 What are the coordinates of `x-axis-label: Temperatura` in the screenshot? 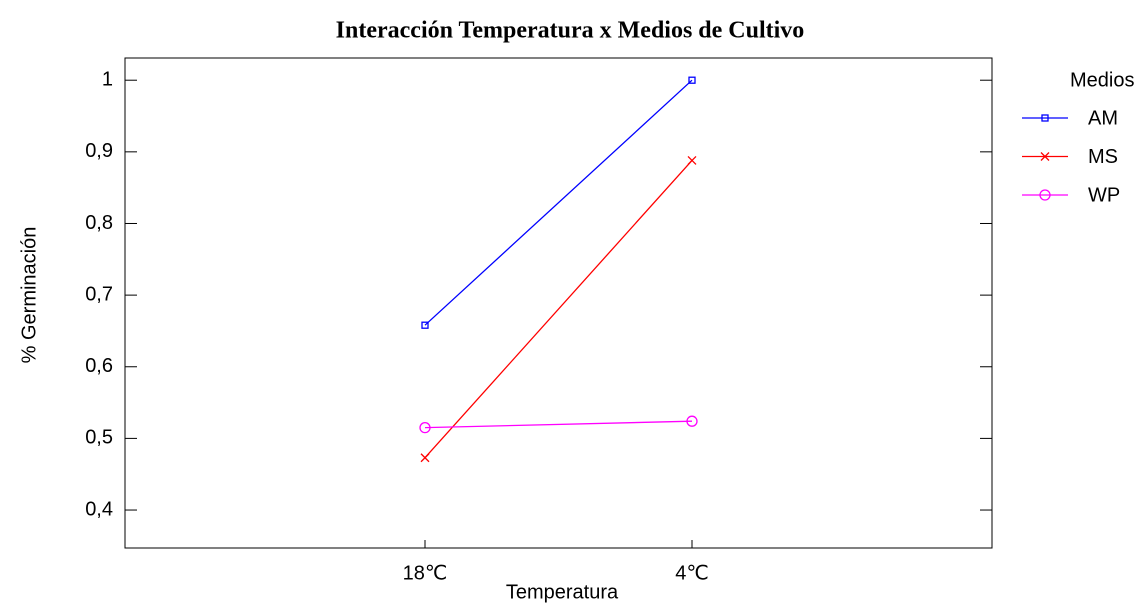 It's located at (562, 592).